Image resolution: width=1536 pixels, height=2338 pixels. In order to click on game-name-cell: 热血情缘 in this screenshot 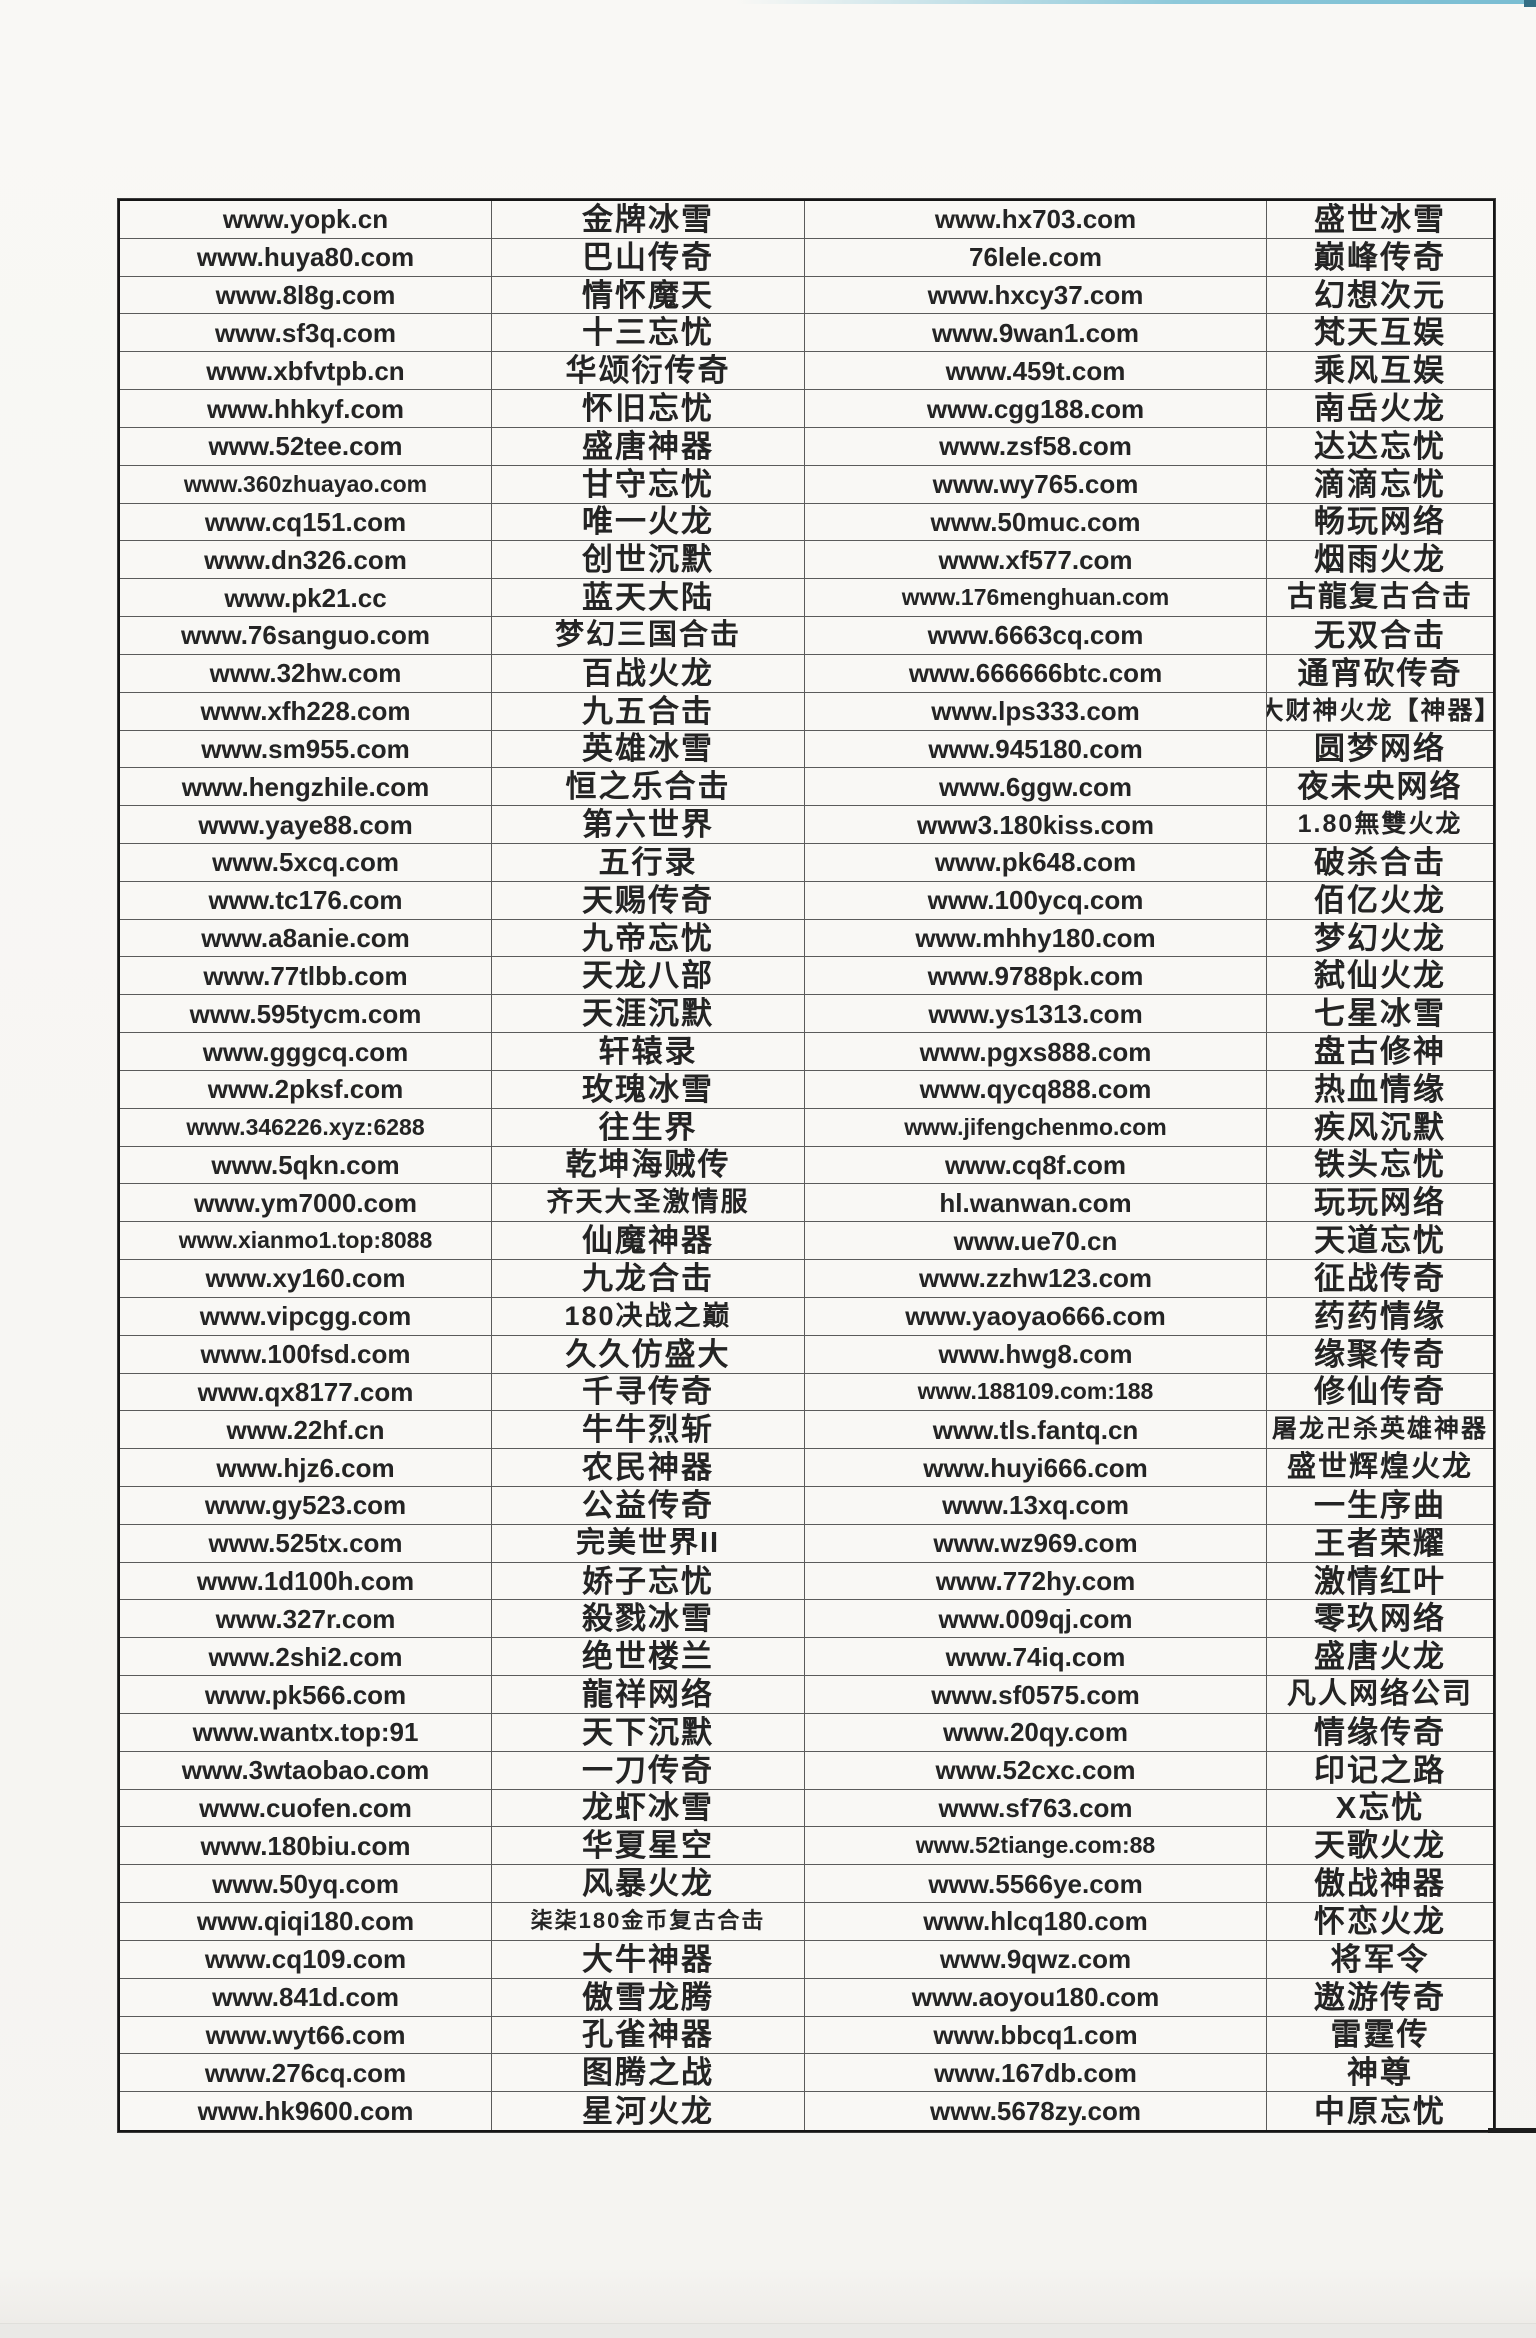, I will do `click(1380, 1090)`.